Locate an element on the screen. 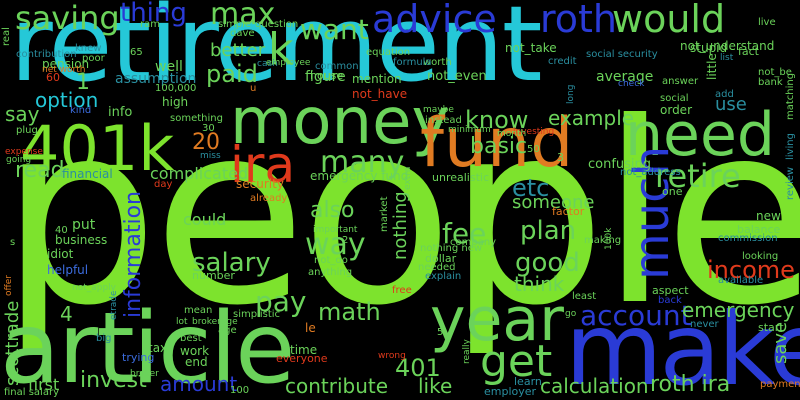 This screenshot has height=400, width=800. word-nothing: nothing is located at coordinates (400, 225).